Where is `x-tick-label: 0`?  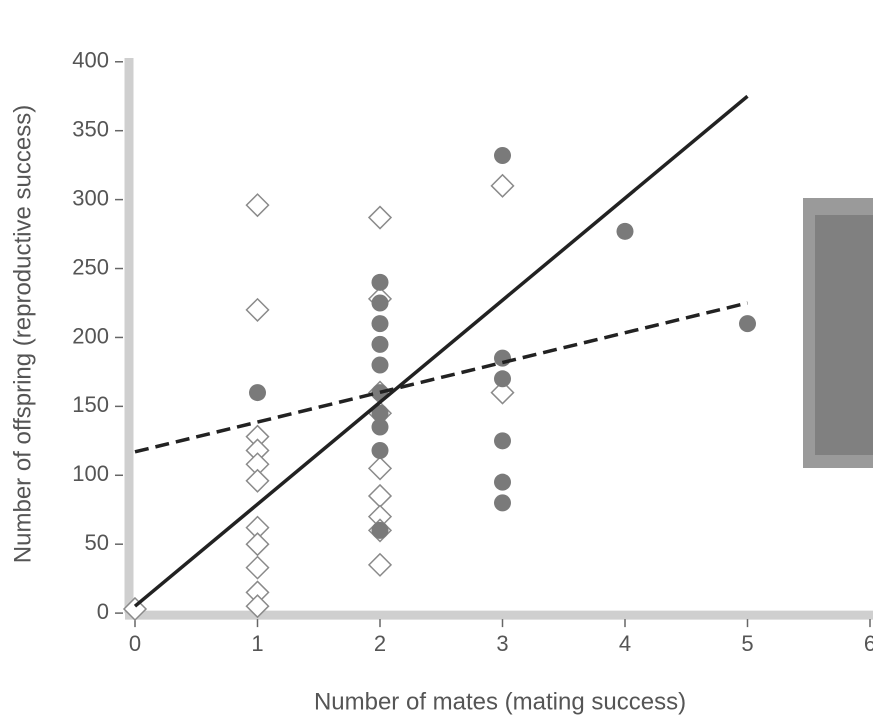 x-tick-label: 0 is located at coordinates (135, 643).